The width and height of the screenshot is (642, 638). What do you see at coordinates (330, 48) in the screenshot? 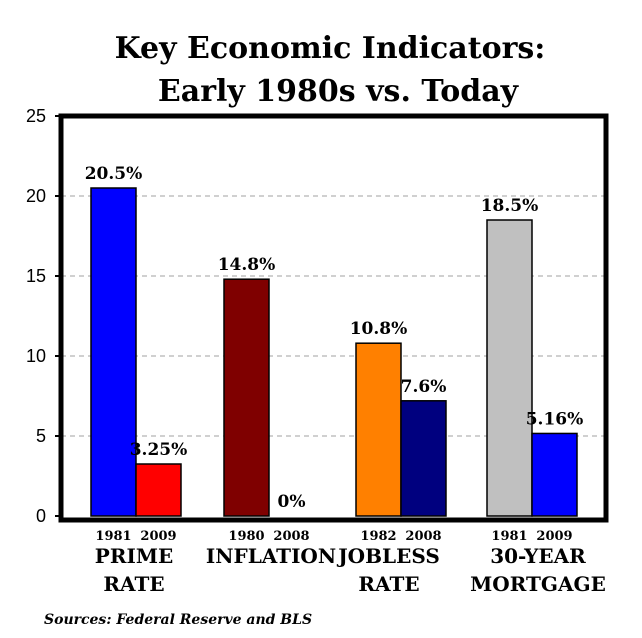
I see `chart-title-line-1: Key Economic Indicators:` at bounding box center [330, 48].